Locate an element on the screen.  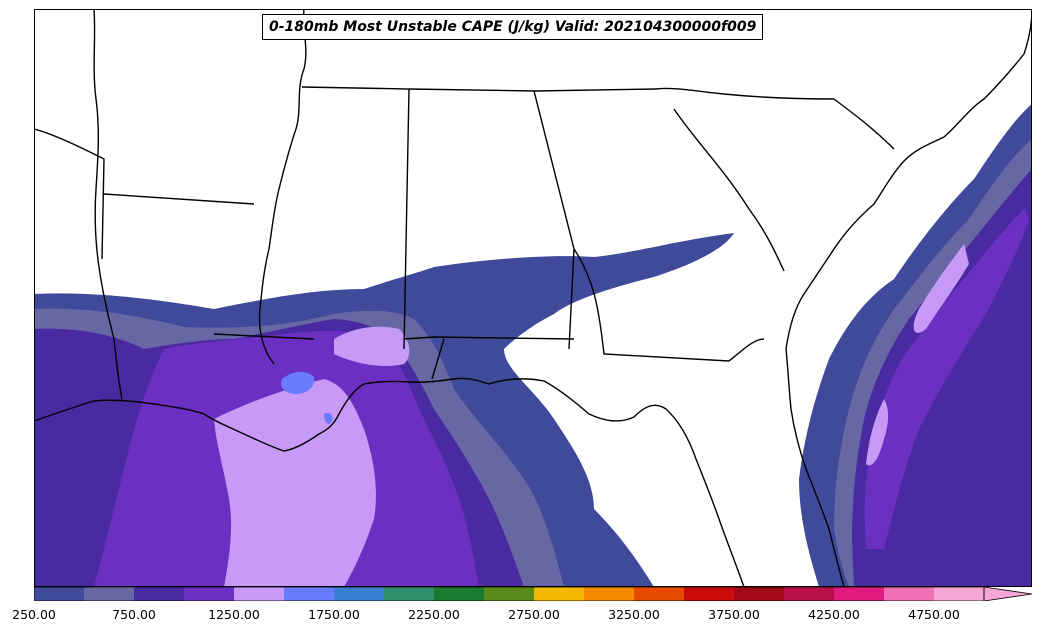
colorbar-extend-arrow is located at coordinates (1008, 594).